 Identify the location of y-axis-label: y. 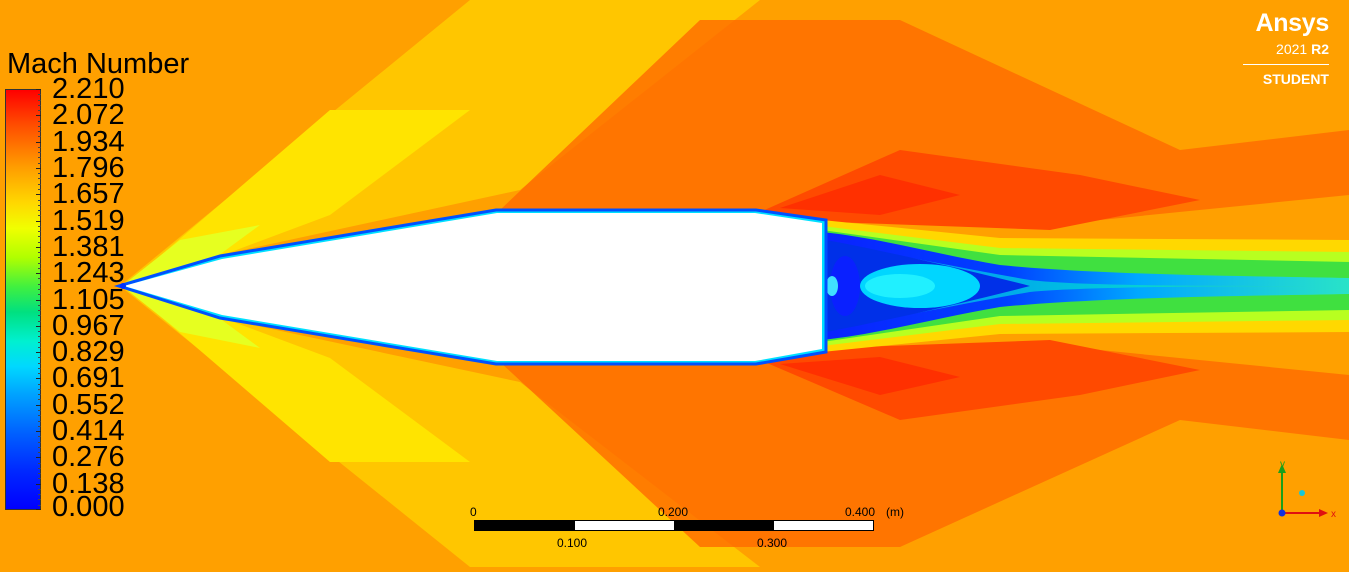
(1282, 464).